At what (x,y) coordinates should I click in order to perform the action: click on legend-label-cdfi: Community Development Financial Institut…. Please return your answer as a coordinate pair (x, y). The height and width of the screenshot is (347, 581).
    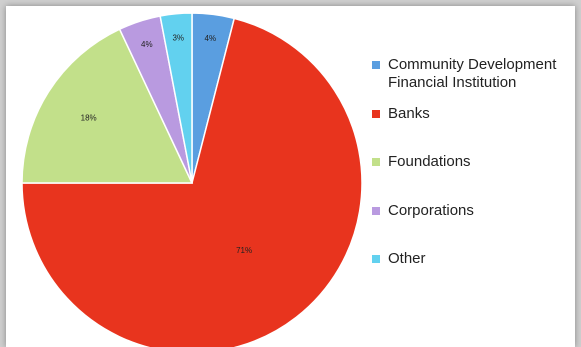
    Looking at the image, I should click on (472, 73).